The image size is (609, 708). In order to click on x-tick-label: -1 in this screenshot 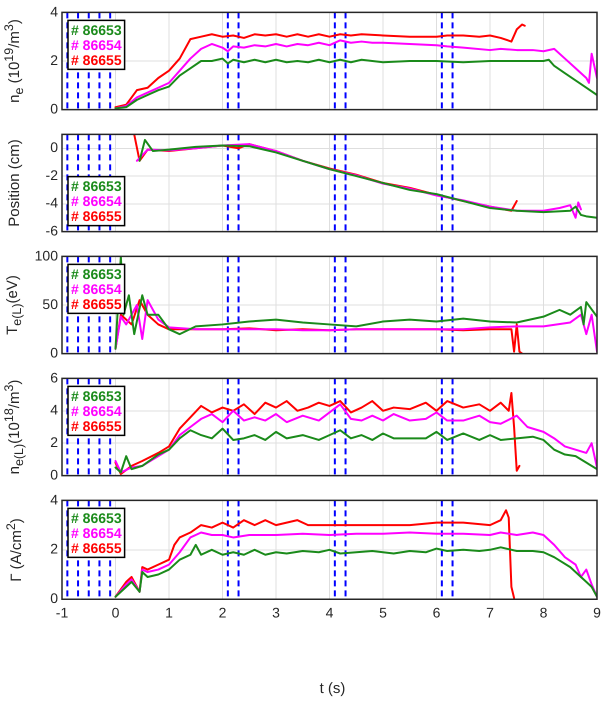, I will do `click(62, 612)`.